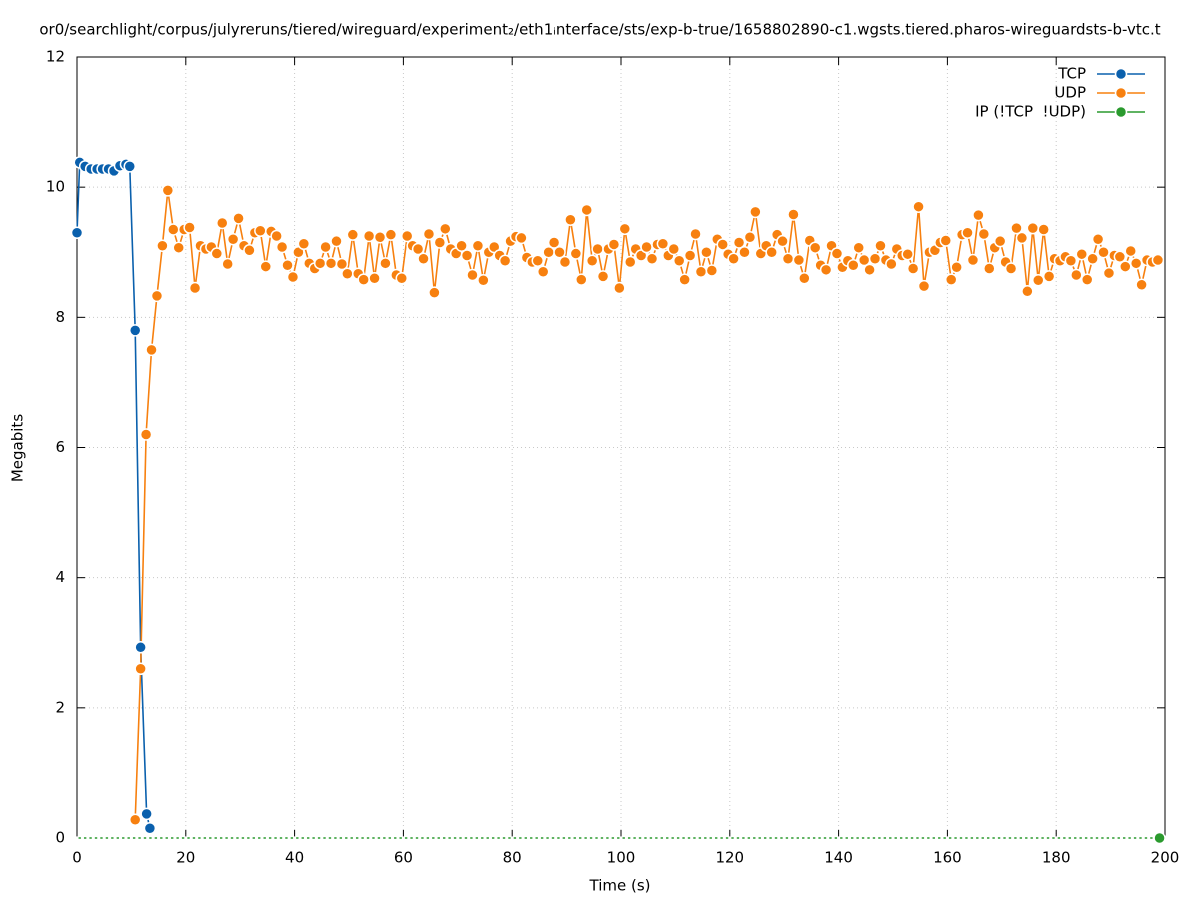 Image resolution: width=1197 pixels, height=900 pixels. I want to click on y-tick-label: 12, so click(55, 57).